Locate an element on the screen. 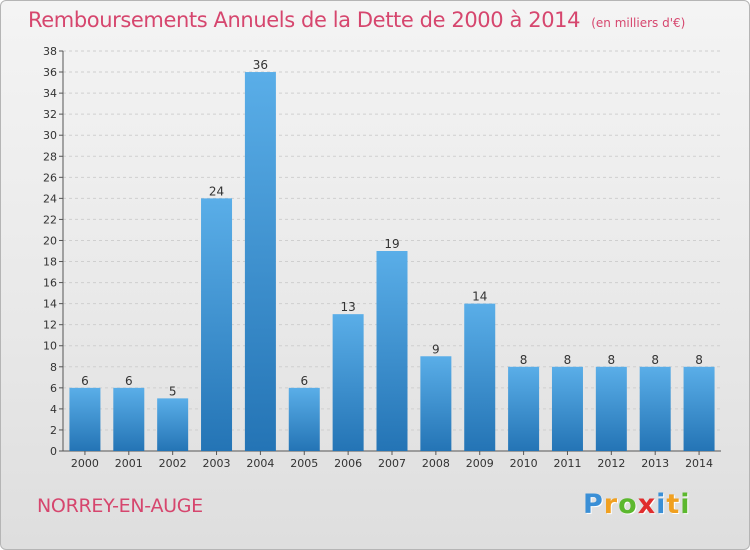 This screenshot has height=550, width=750. y-tick-label: 30 is located at coordinates (50, 135).